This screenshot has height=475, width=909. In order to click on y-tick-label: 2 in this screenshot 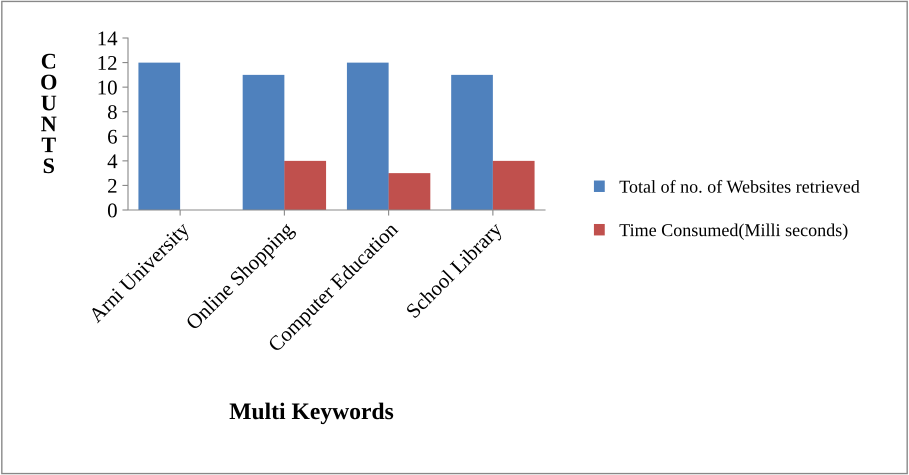, I will do `click(112, 185)`.